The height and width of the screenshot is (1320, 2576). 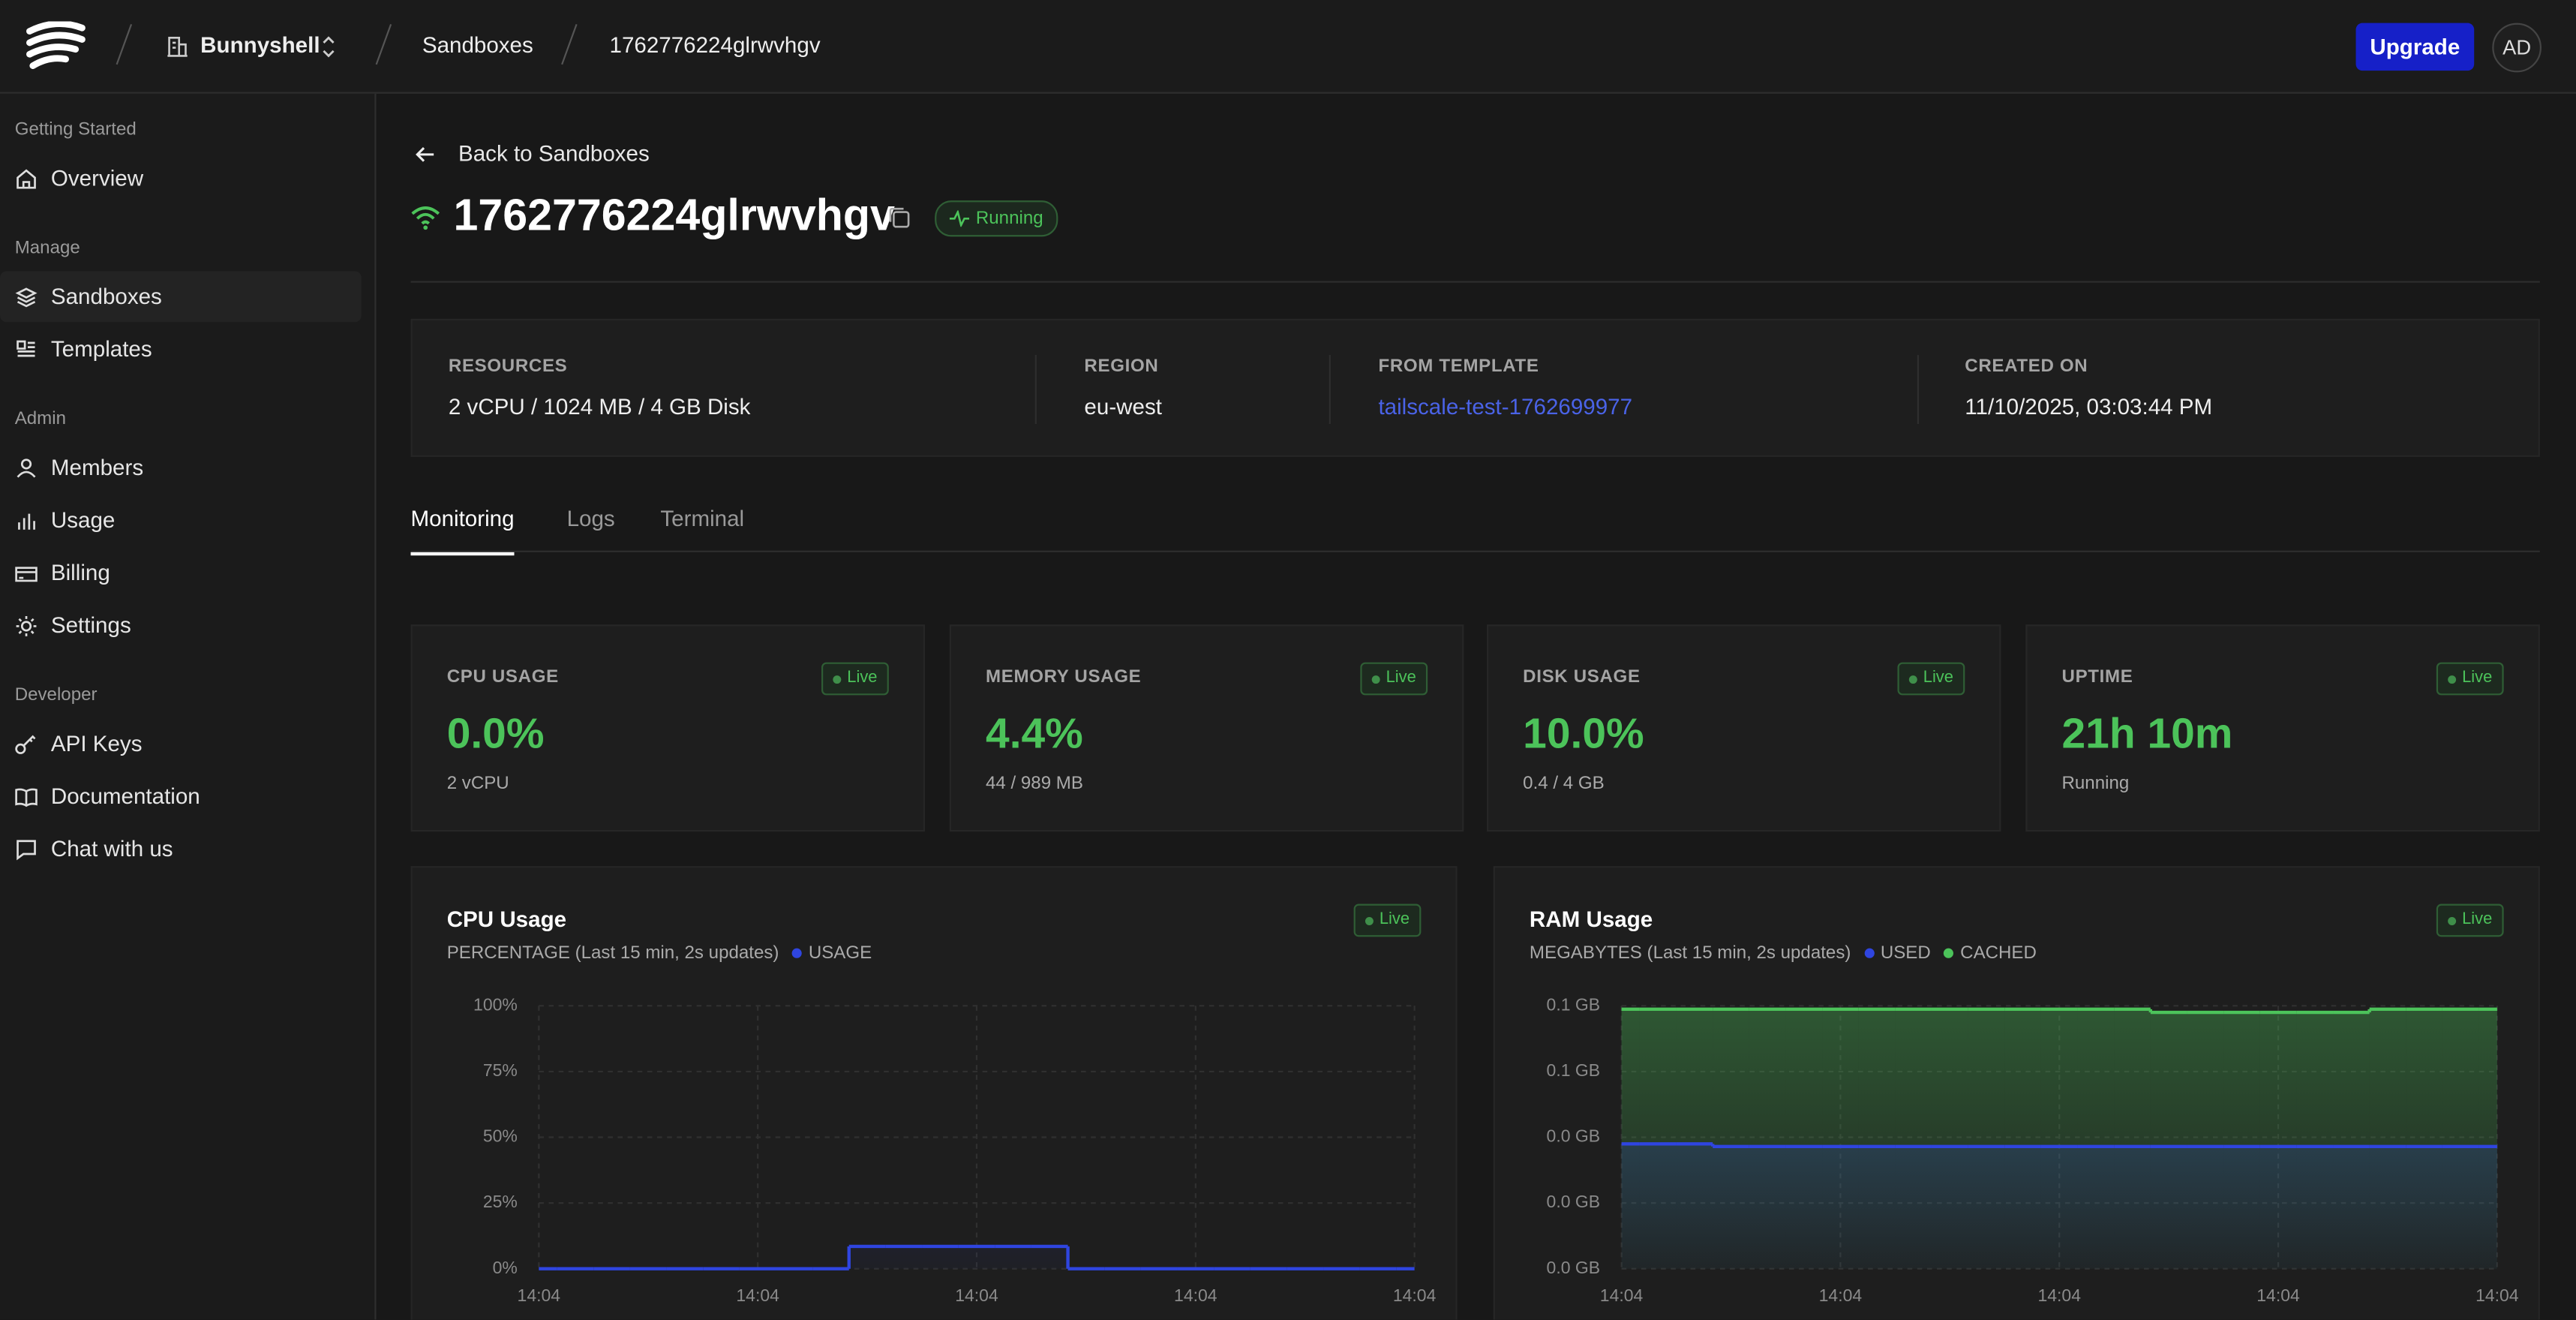 What do you see at coordinates (2147, 733) in the screenshot?
I see `stat-value: 21h 10m` at bounding box center [2147, 733].